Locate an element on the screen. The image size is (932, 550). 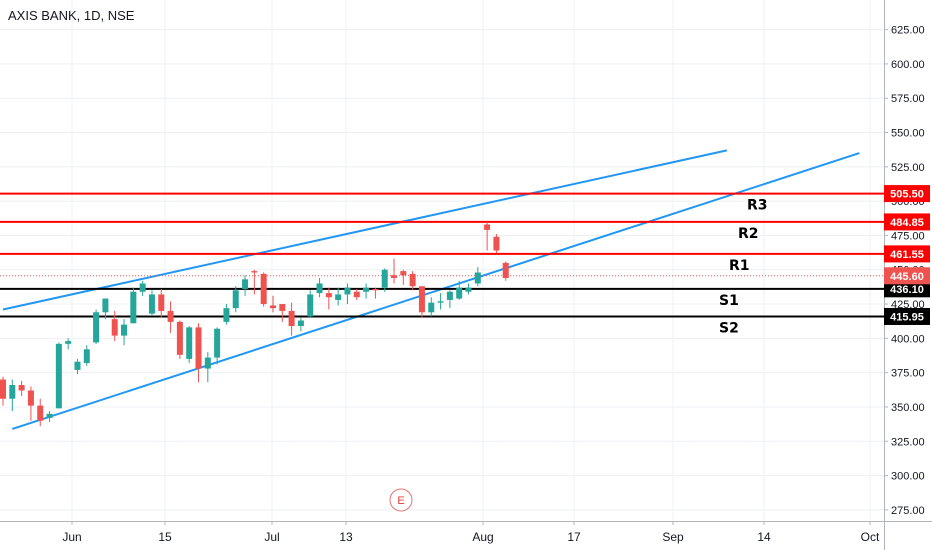
price-tick-label: 400.00 is located at coordinates (908, 339).